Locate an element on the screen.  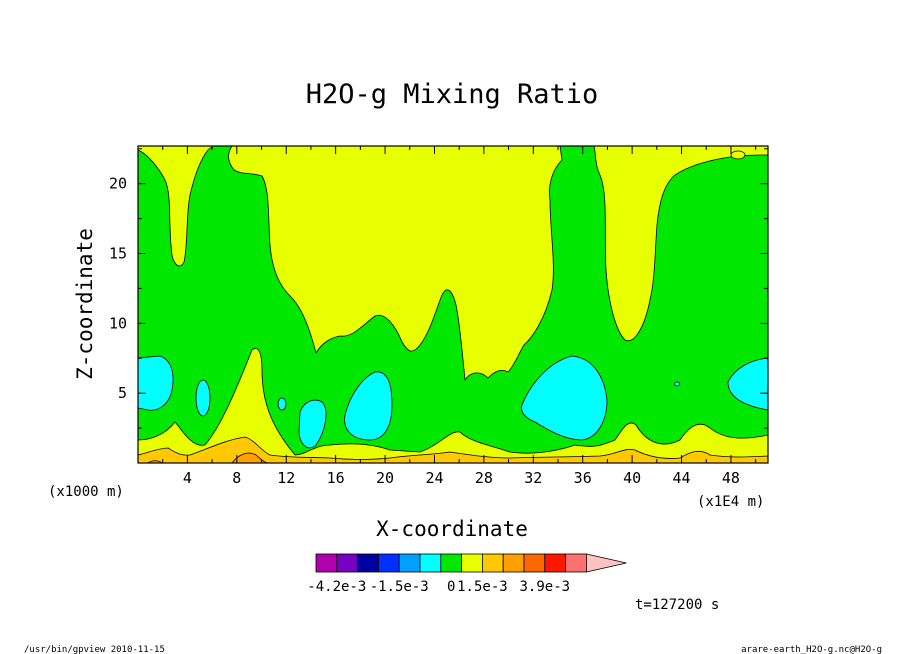
x-tick-label: 36 is located at coordinates (583, 478).